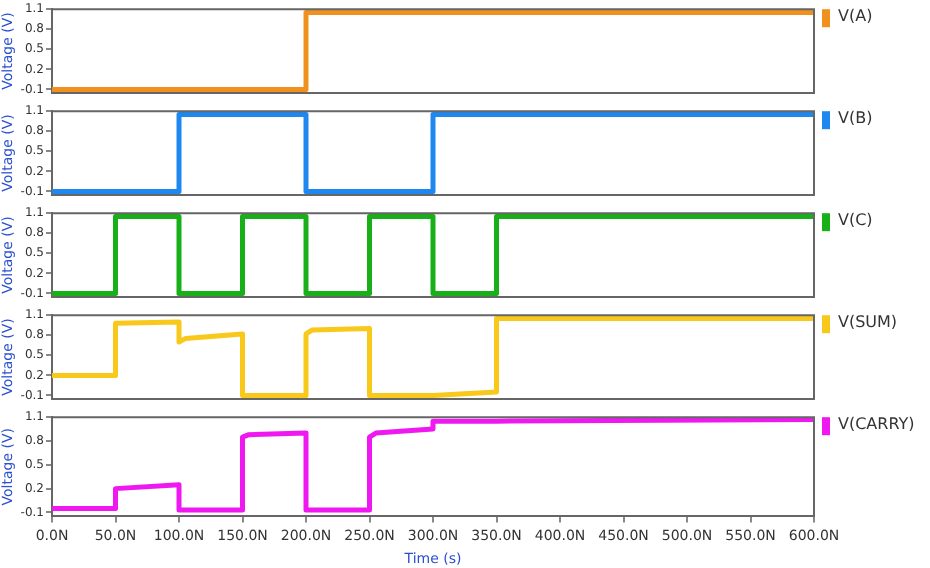  Describe the element at coordinates (868, 322) in the screenshot. I see `legend-label: V(SUM)` at that location.